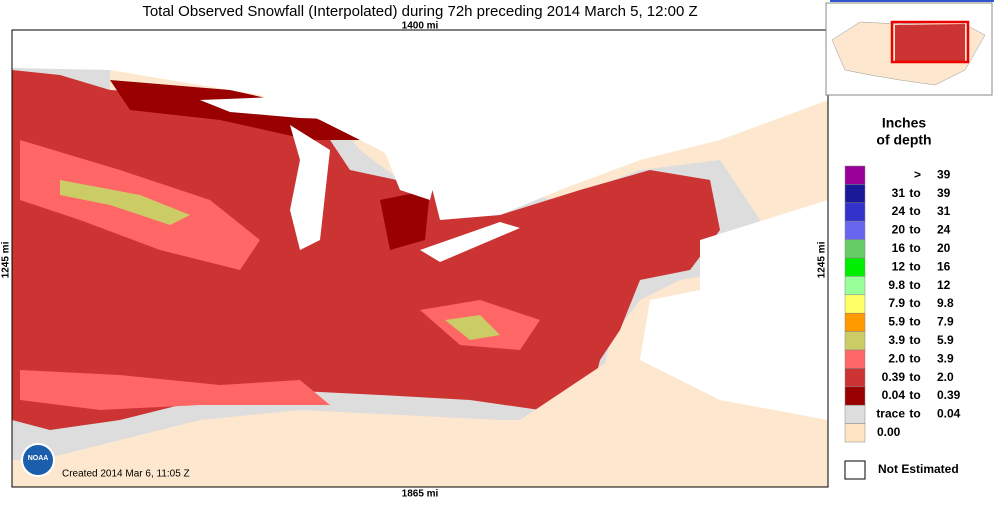 The width and height of the screenshot is (994, 518). Describe the element at coordinates (822, 259) in the screenshot. I see `scale-right: 1245 mi` at that location.